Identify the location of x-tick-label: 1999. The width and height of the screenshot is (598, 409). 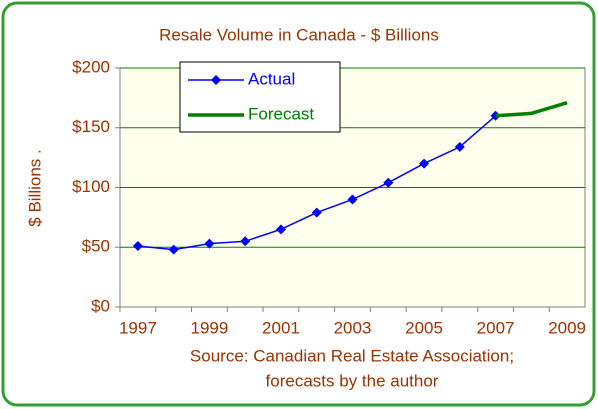
(210, 327).